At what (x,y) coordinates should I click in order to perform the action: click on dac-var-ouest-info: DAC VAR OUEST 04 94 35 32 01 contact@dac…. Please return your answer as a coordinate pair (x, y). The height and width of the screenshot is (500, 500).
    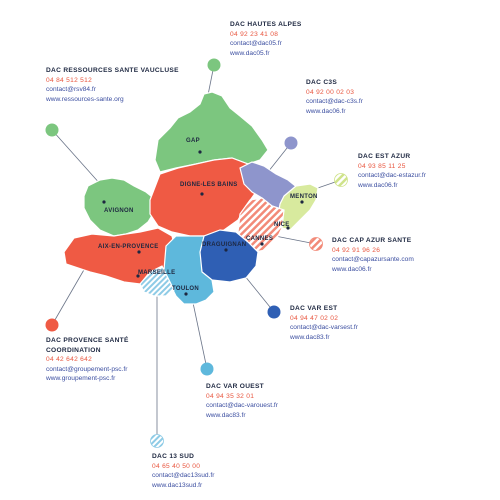
    Looking at the image, I should click on (242, 401).